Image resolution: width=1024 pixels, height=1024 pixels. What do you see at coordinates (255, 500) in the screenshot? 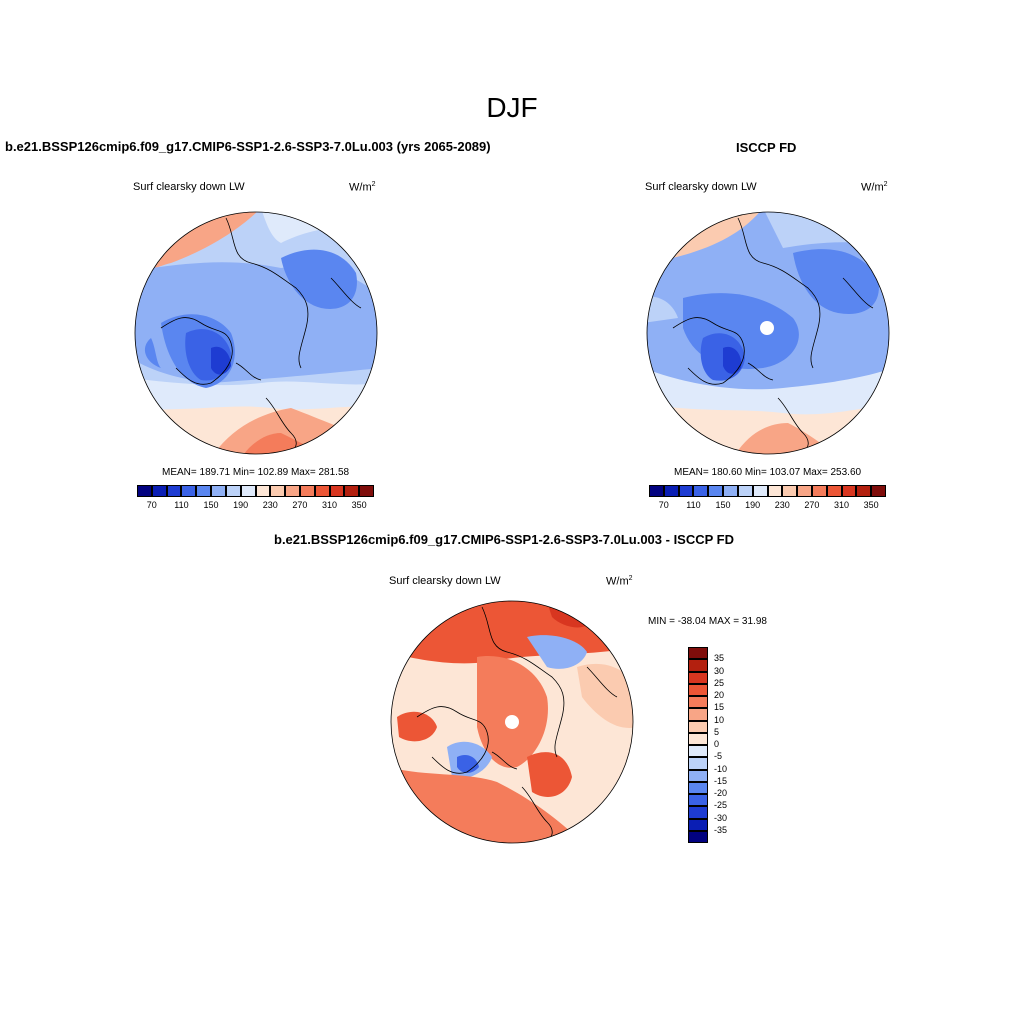
I see `model-colorbar: 70 110 150 190 230 270 310 350` at bounding box center [255, 500].